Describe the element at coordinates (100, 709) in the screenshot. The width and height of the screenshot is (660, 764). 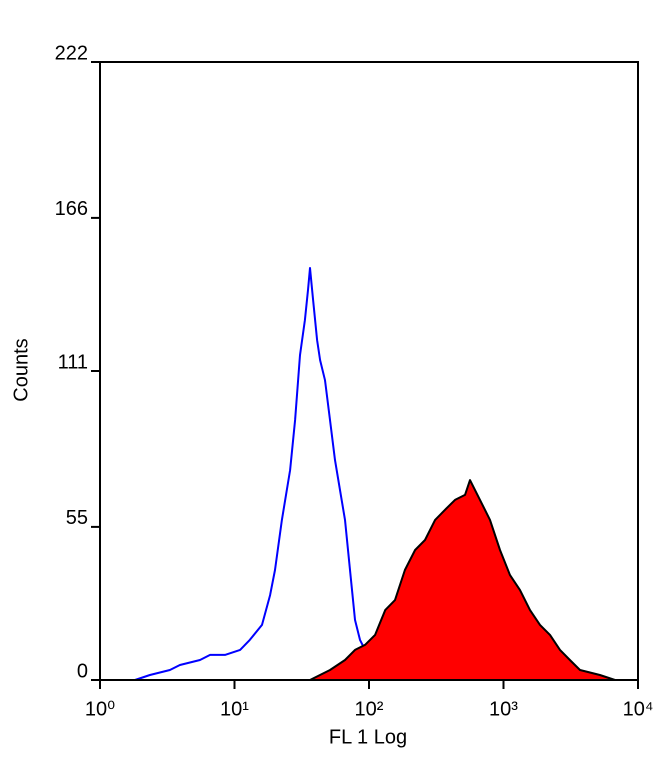
I see `x-tick-label: 10⁰` at that location.